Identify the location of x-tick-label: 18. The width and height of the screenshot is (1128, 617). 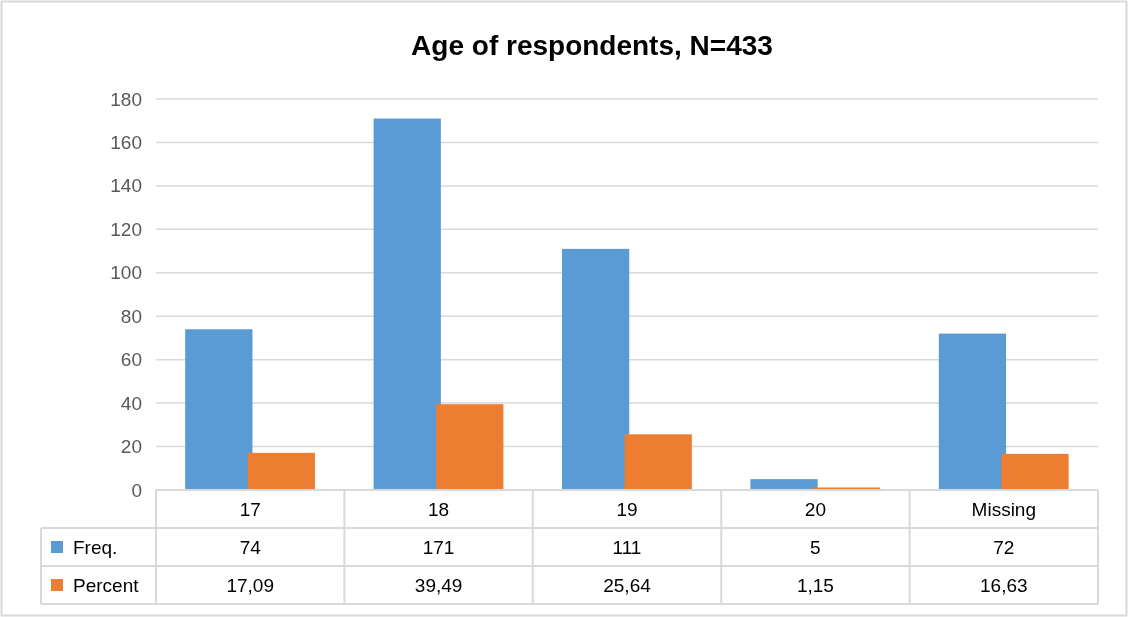
(439, 509).